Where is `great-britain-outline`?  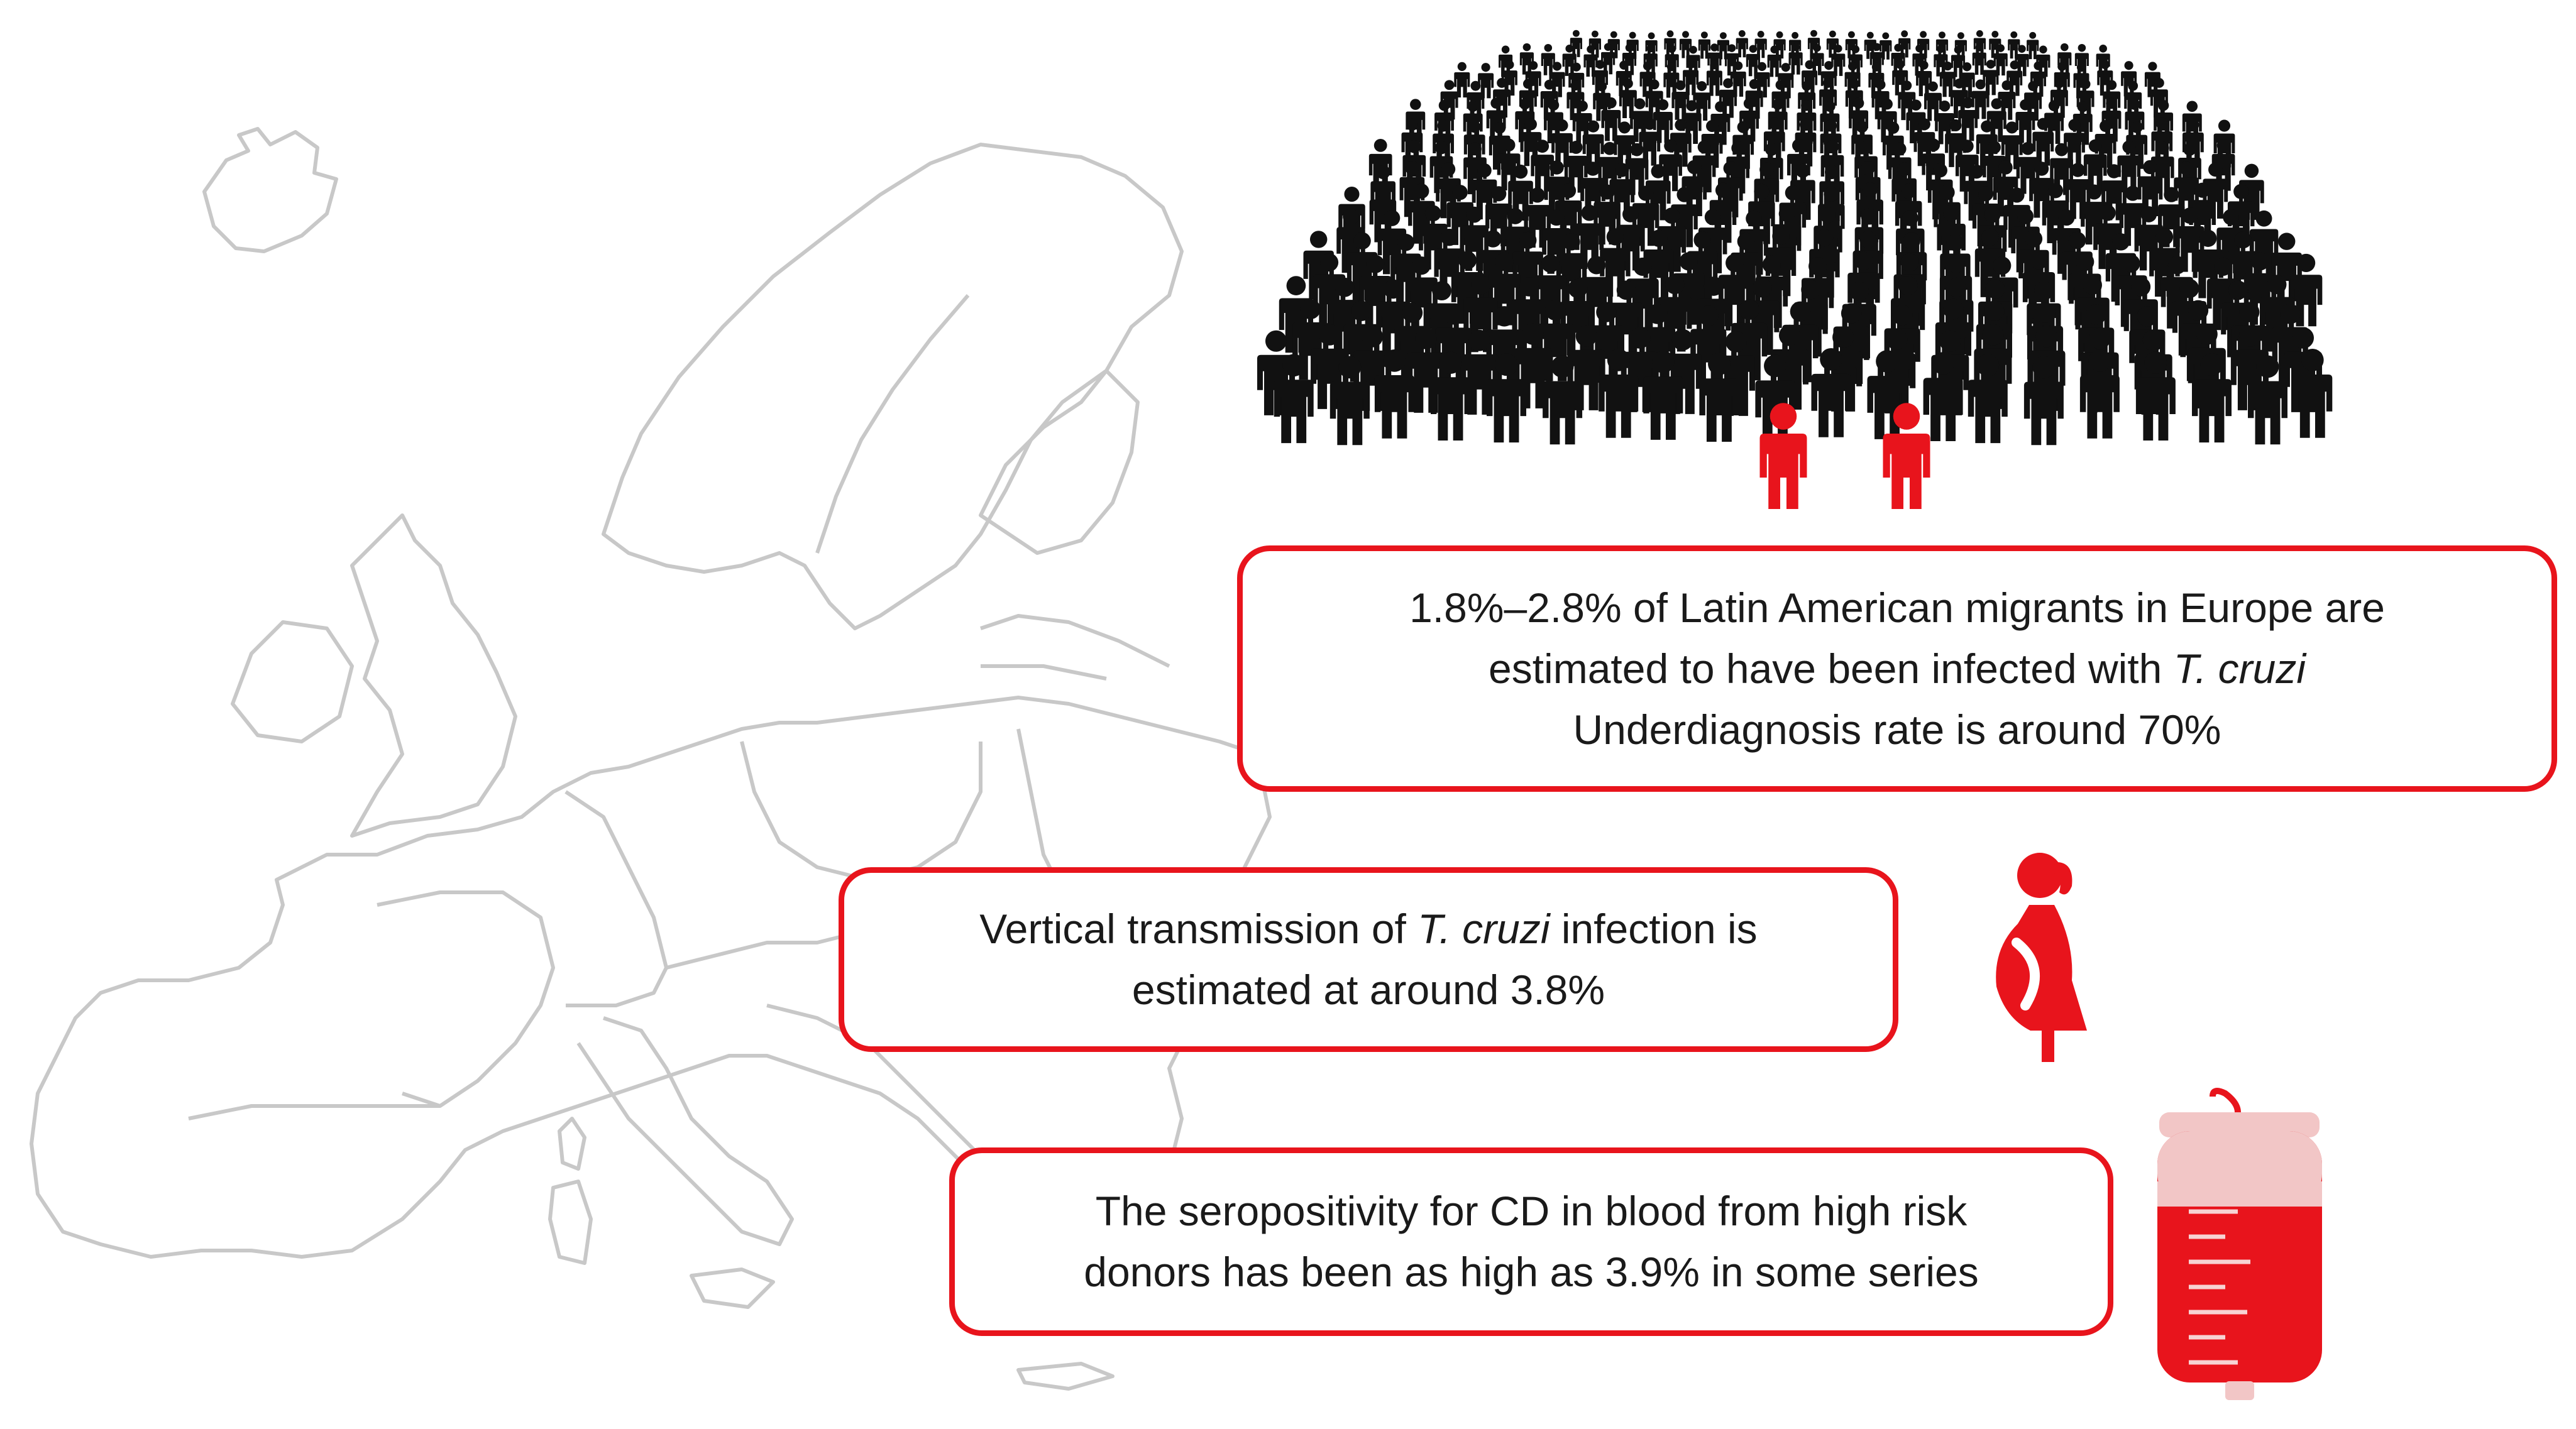
great-britain-outline is located at coordinates (434, 675).